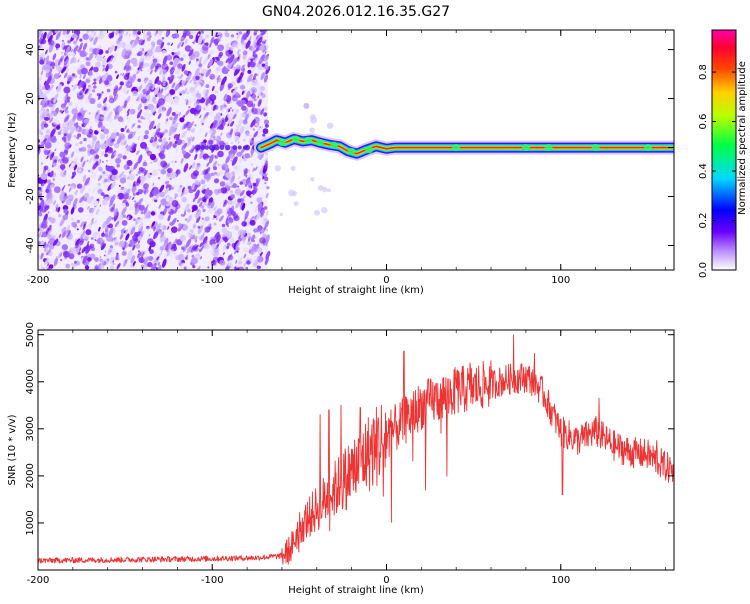 The width and height of the screenshot is (750, 604). Describe the element at coordinates (356, 590) in the screenshot. I see `snr-x-axis-label: Height of straight line (km)` at that location.